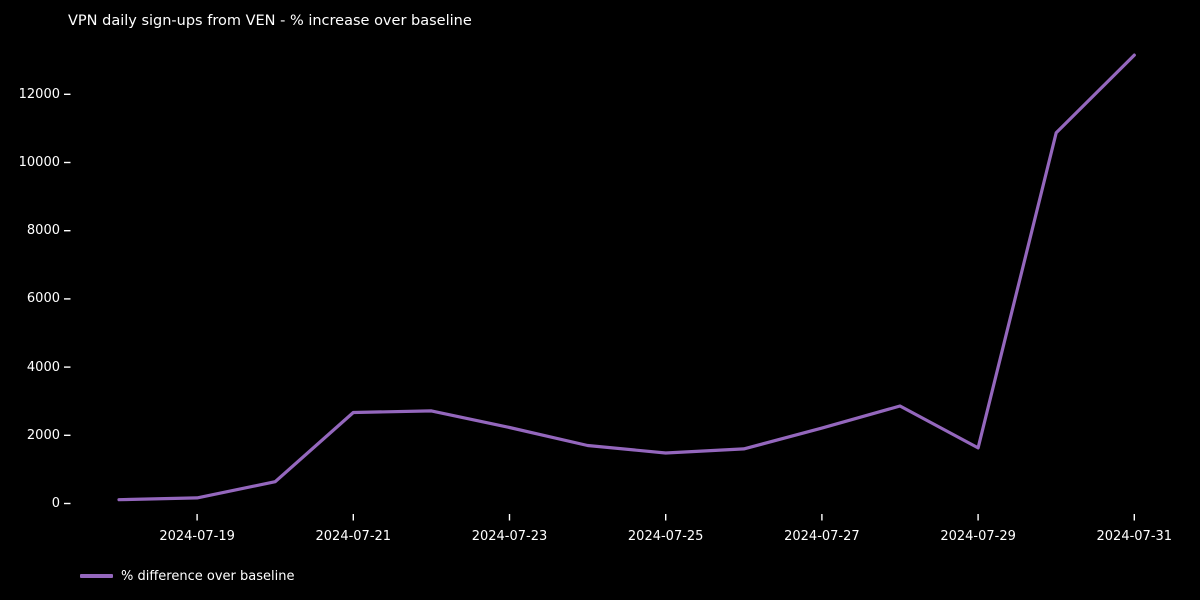 Image resolution: width=1200 pixels, height=600 pixels. Describe the element at coordinates (43, 367) in the screenshot. I see `y-axis-tick-label: 4000` at that location.